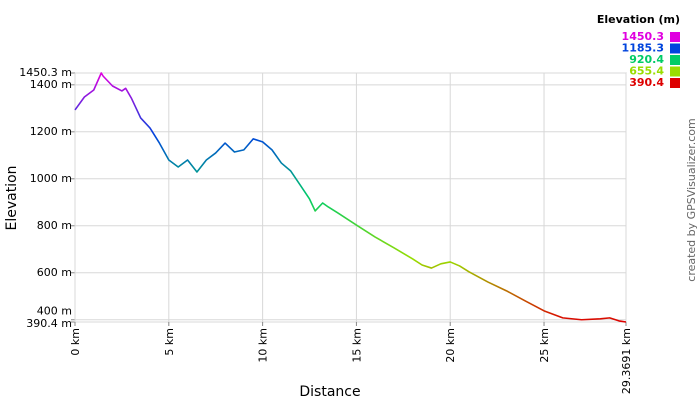  Describe the element at coordinates (450, 345) in the screenshot. I see `x-tick-label: 20 km` at that location.